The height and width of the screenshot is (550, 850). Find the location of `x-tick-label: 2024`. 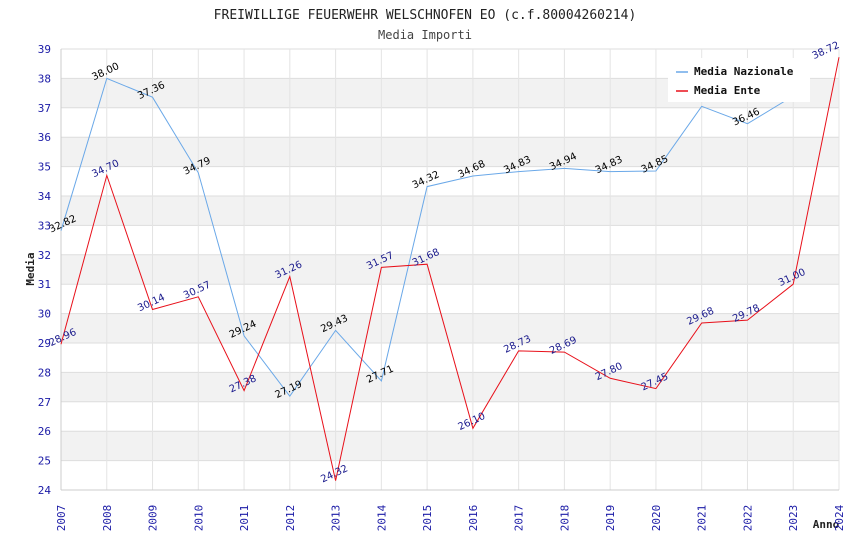

x-tick-label: 2024 is located at coordinates (839, 517).